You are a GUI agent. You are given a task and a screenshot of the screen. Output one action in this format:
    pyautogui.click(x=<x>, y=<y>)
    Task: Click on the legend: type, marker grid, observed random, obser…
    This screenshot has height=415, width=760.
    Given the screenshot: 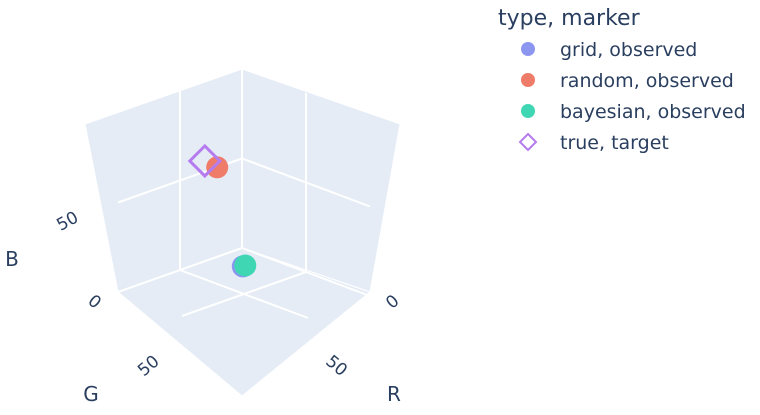 What is the action you would take?
    pyautogui.click(x=622, y=80)
    